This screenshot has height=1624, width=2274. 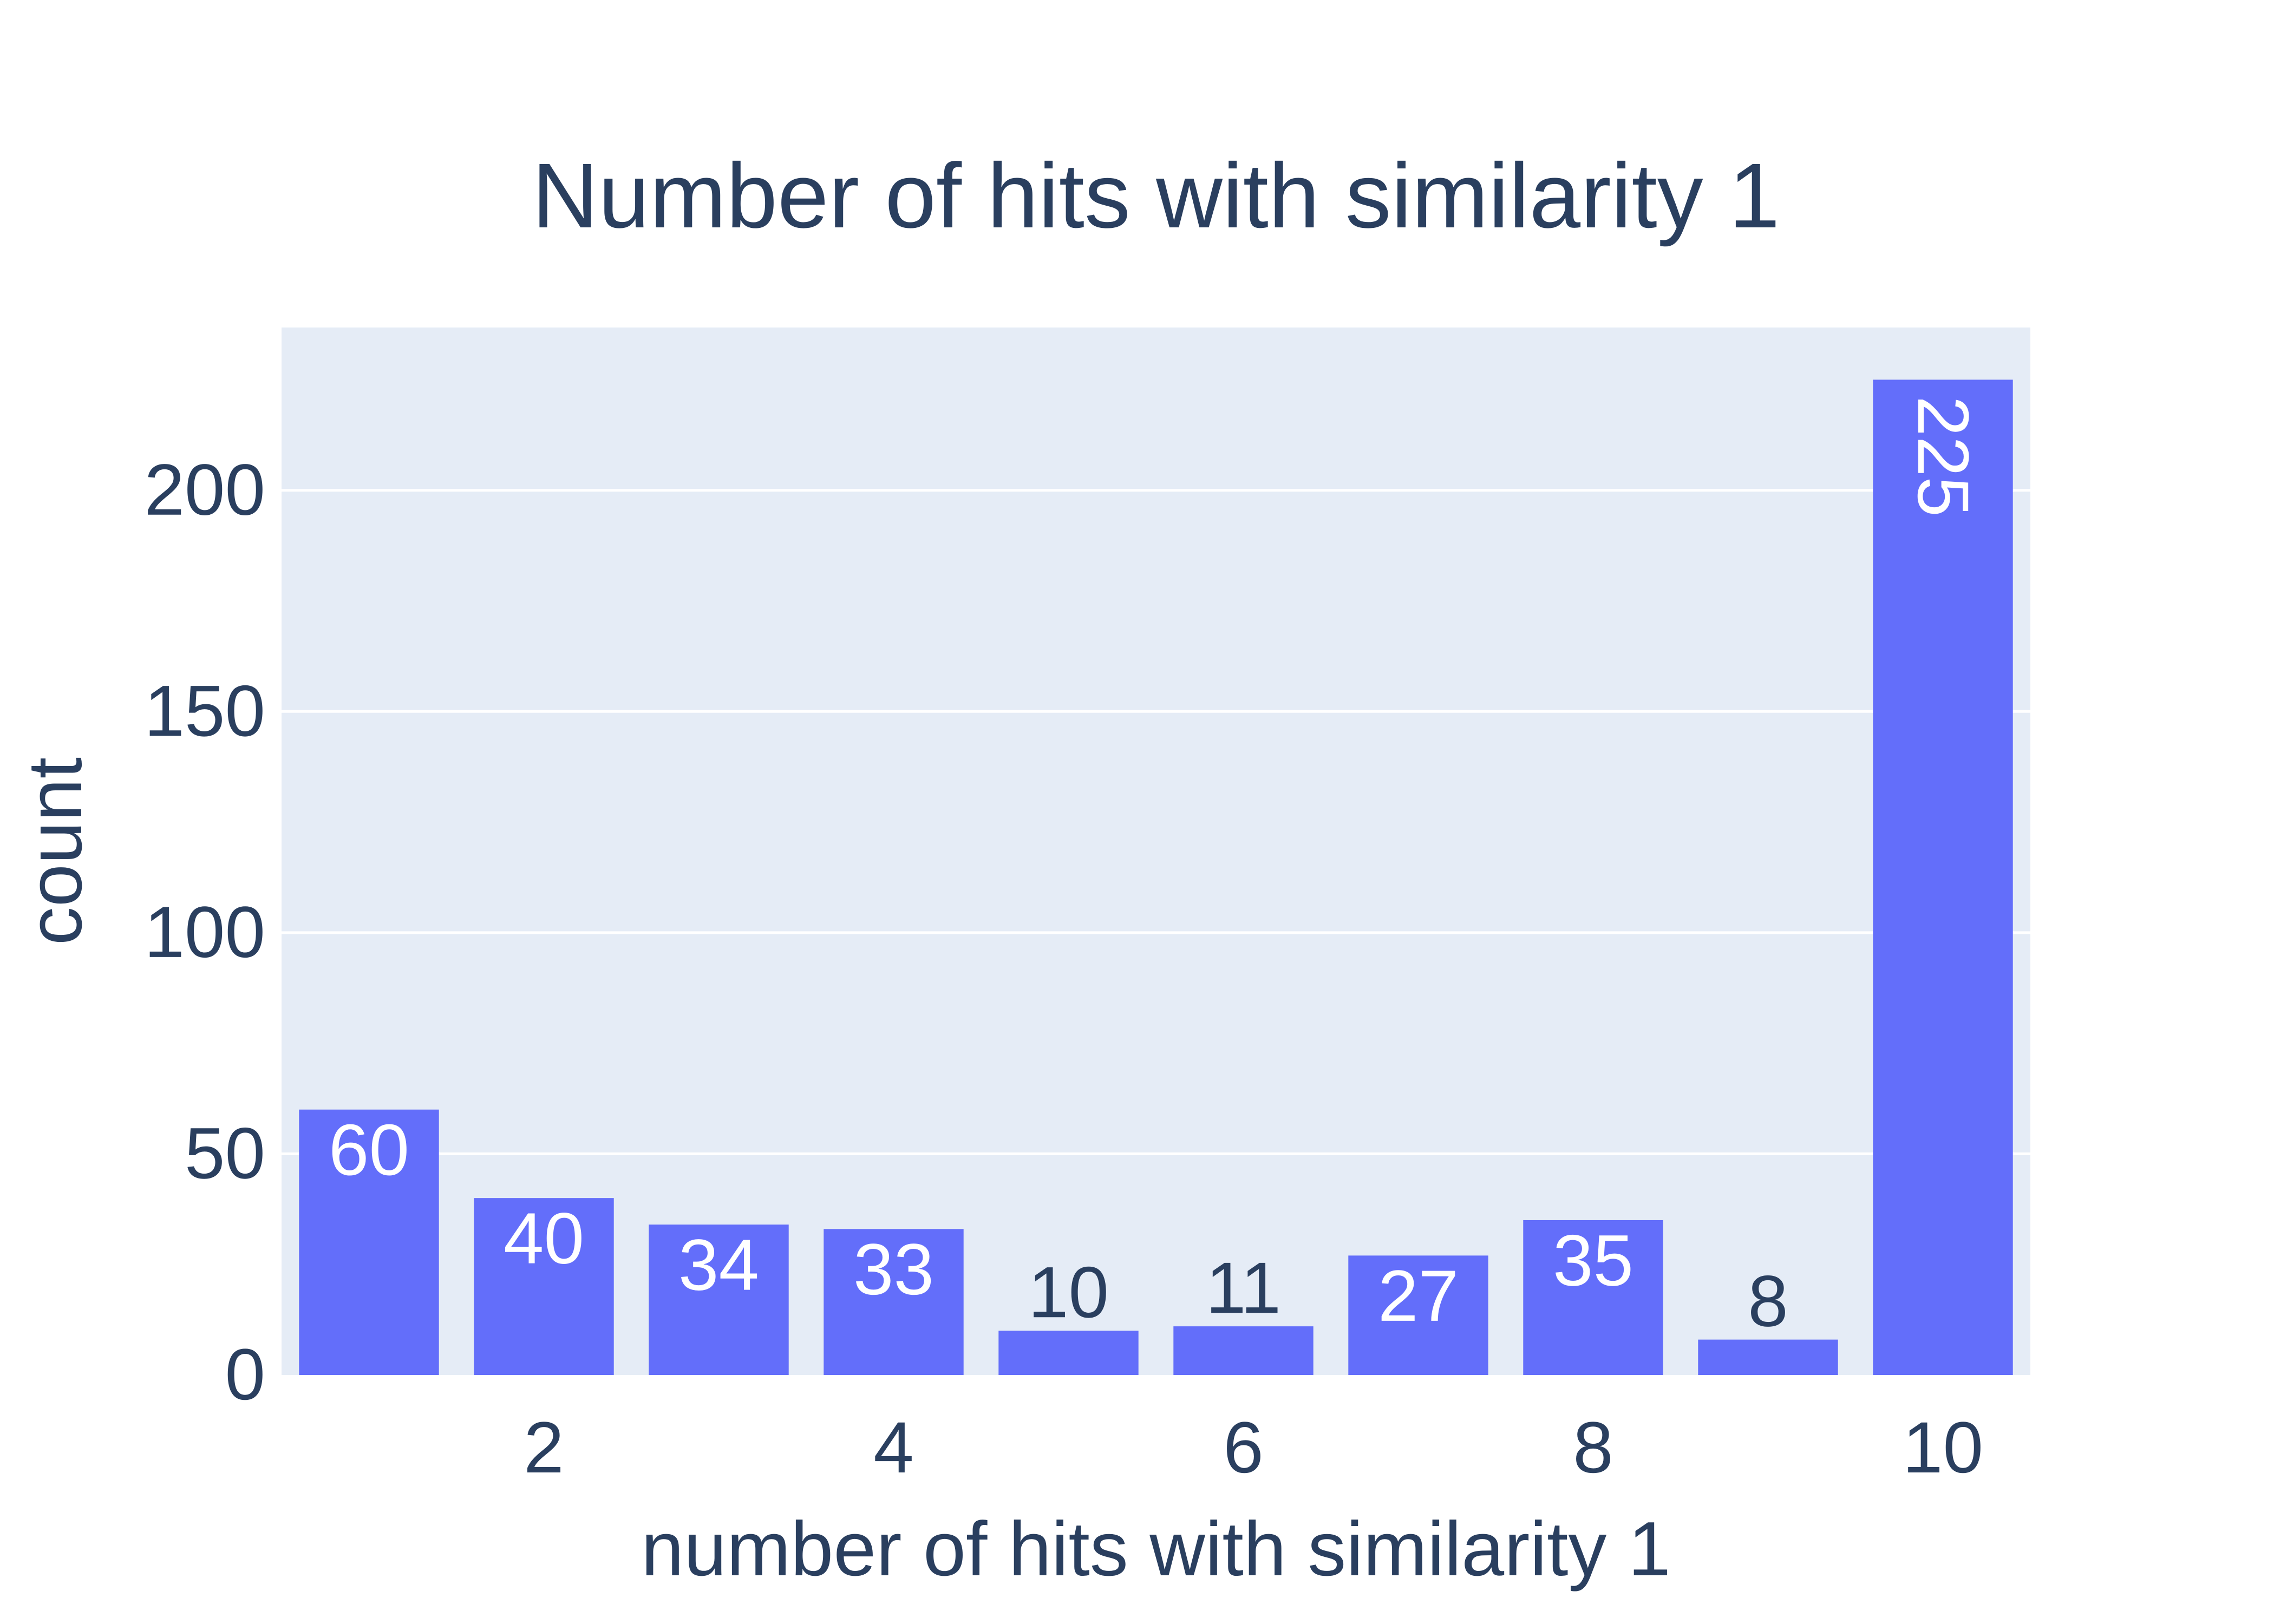 I want to click on bar-value-label: 8, so click(x=1768, y=1302).